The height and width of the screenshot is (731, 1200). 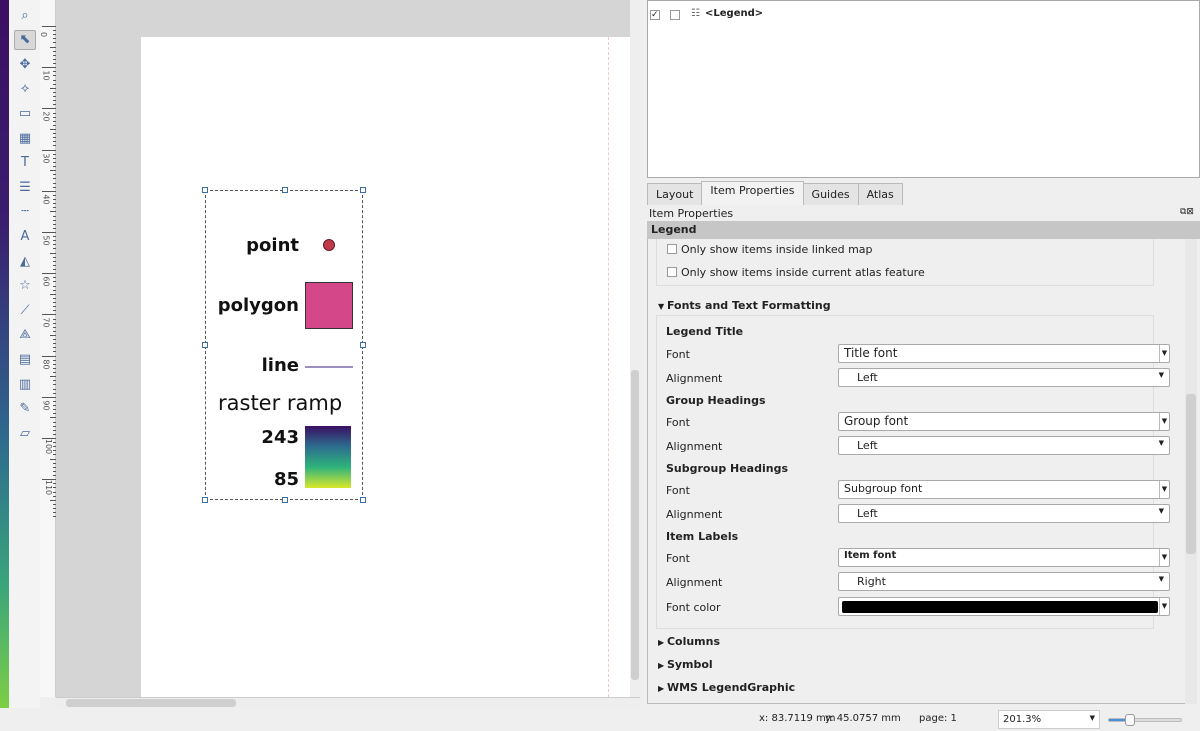 I want to click on point-symbol, so click(x=329, y=245).